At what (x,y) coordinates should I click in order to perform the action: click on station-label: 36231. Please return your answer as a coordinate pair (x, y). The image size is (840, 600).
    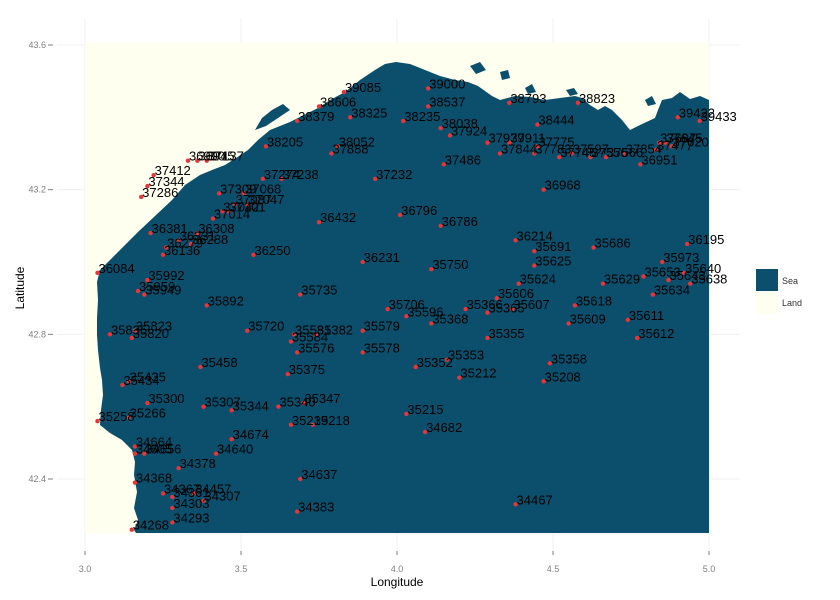
    Looking at the image, I should click on (382, 257).